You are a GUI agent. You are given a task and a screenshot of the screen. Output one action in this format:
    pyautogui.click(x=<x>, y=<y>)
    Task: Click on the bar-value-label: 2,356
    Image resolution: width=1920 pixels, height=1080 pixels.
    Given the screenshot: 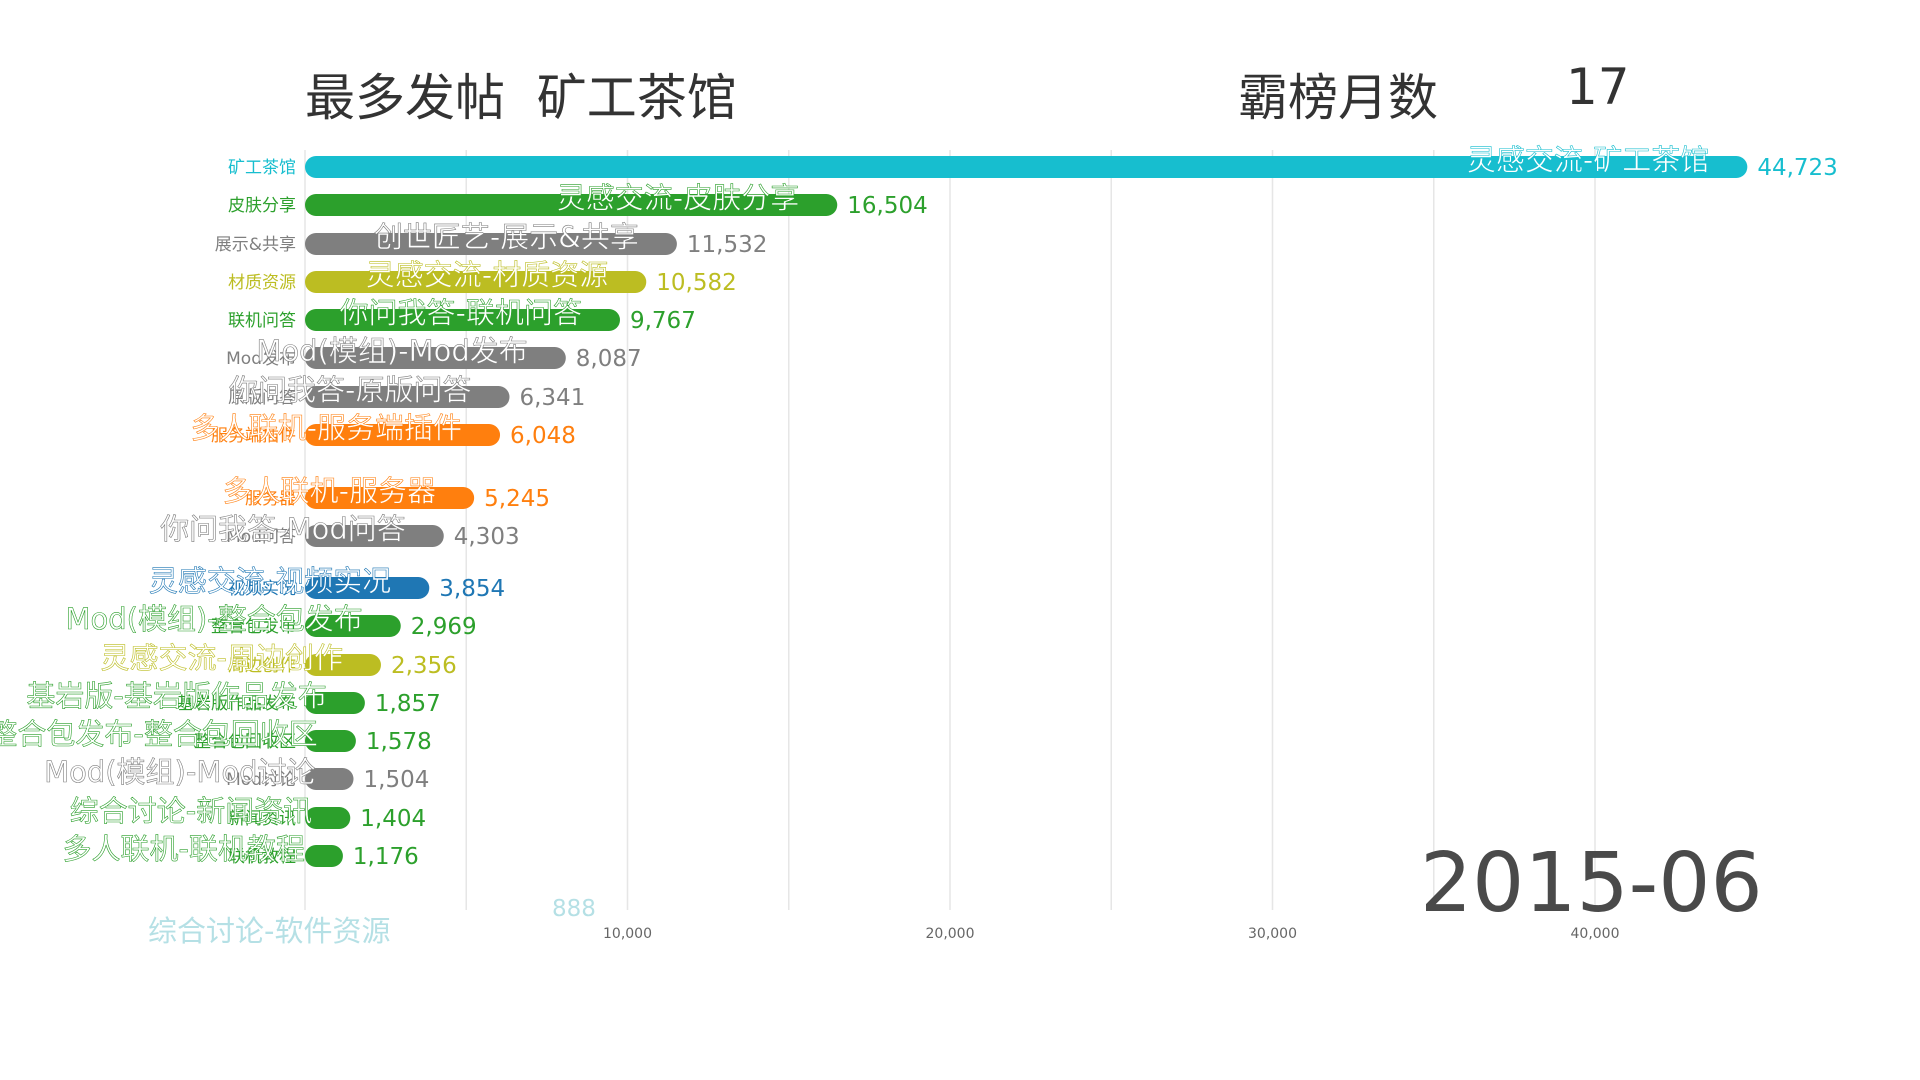 What is the action you would take?
    pyautogui.click(x=424, y=666)
    